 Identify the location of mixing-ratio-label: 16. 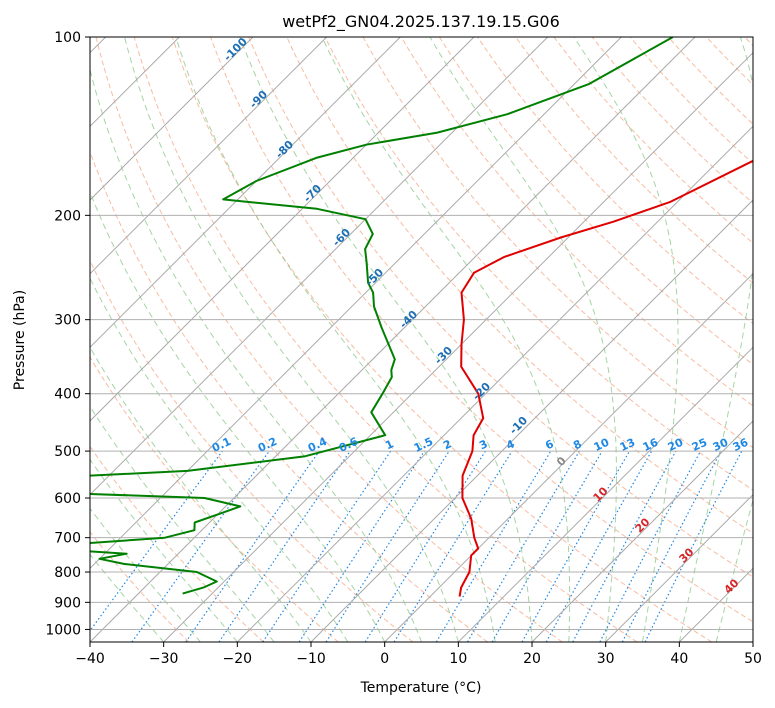
(651, 445).